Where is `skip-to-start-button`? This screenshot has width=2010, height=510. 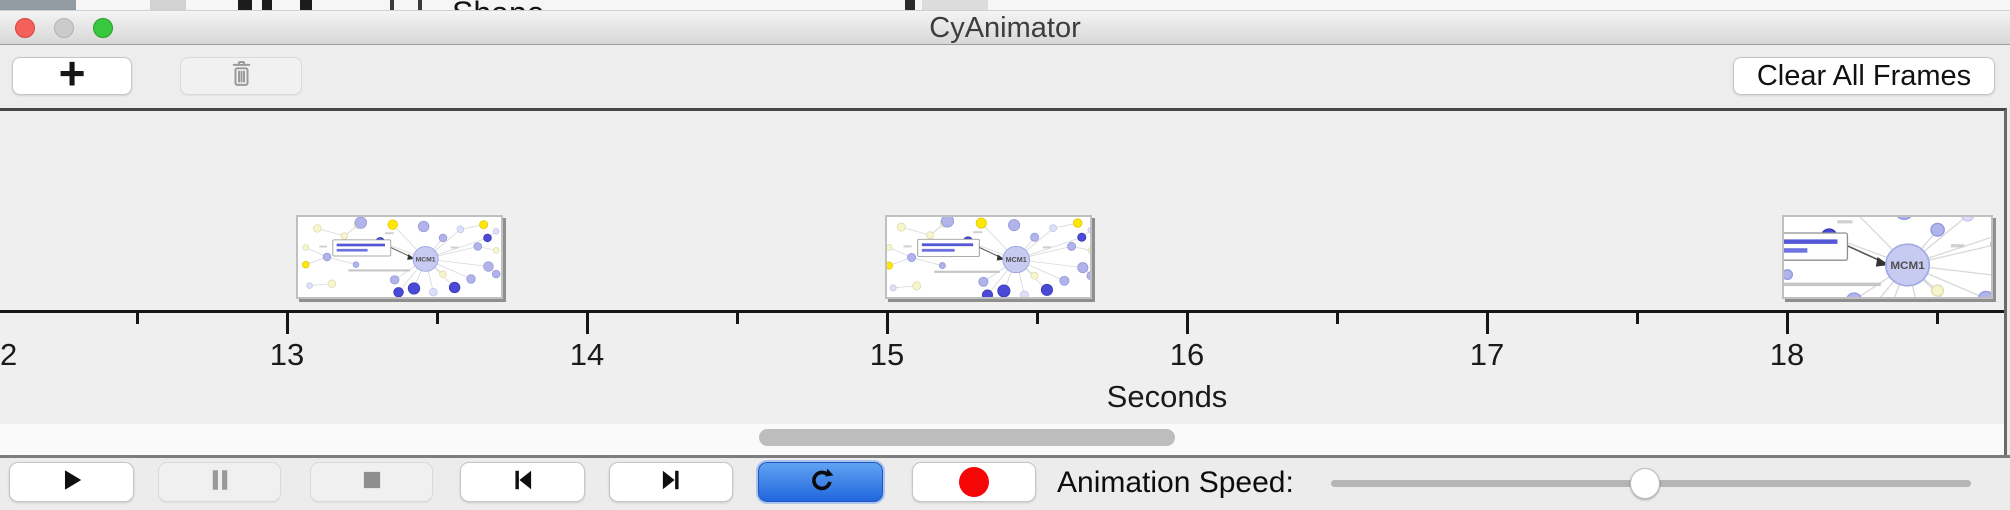 skip-to-start-button is located at coordinates (522, 482).